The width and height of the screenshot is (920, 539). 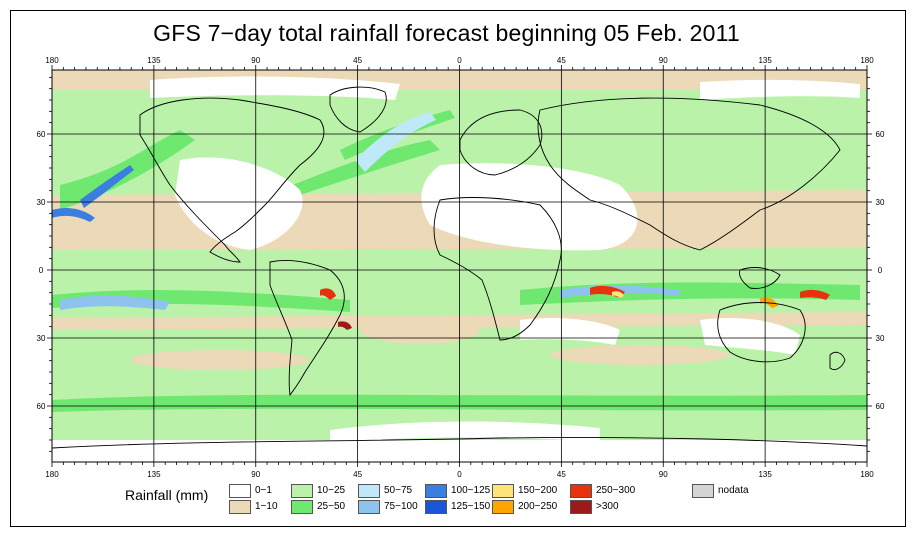 What do you see at coordinates (538, 490) in the screenshot?
I see `legend-label: 150−200` at bounding box center [538, 490].